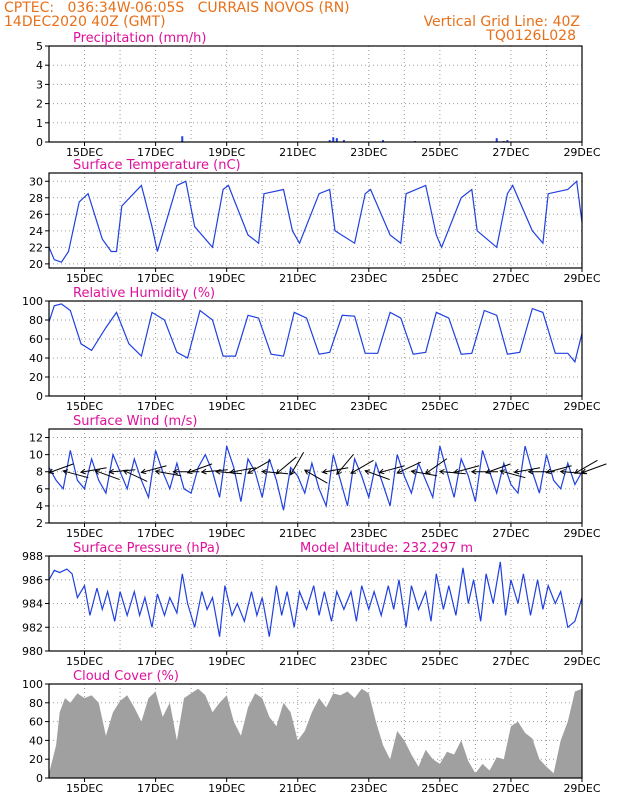 This screenshot has width=618, height=800. Describe the element at coordinates (315, 599) in the screenshot. I see `pressure-series-line` at that location.